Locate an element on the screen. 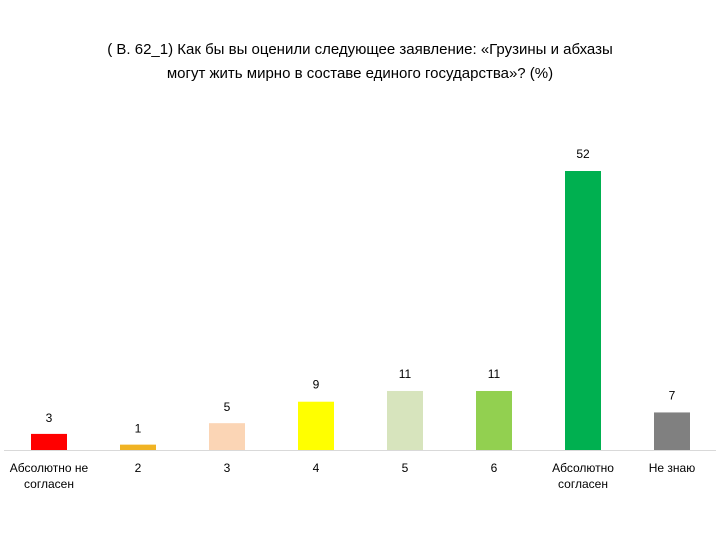 The height and width of the screenshot is (540, 720). data-label-1: 3 is located at coordinates (49, 418).